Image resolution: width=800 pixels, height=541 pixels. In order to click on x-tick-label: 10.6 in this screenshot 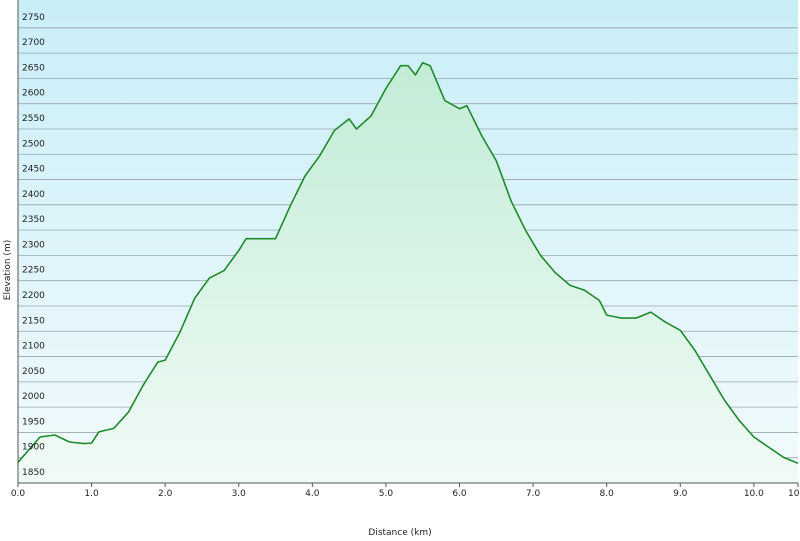, I will do `click(794, 494)`.